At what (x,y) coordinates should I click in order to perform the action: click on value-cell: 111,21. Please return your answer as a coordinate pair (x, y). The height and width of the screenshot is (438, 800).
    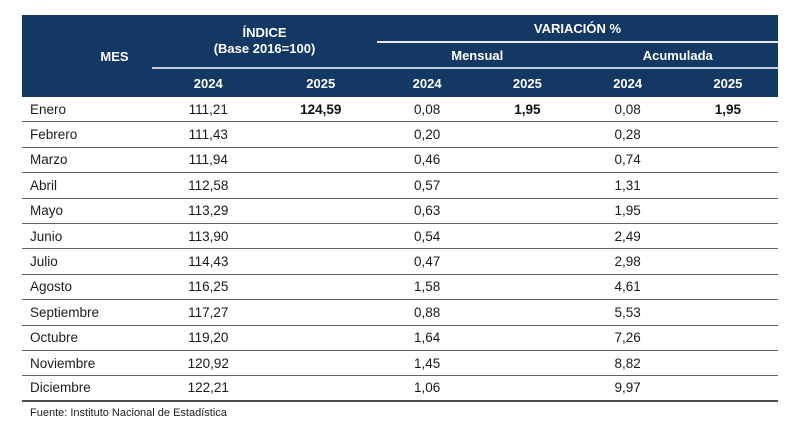
    Looking at the image, I should click on (208, 109).